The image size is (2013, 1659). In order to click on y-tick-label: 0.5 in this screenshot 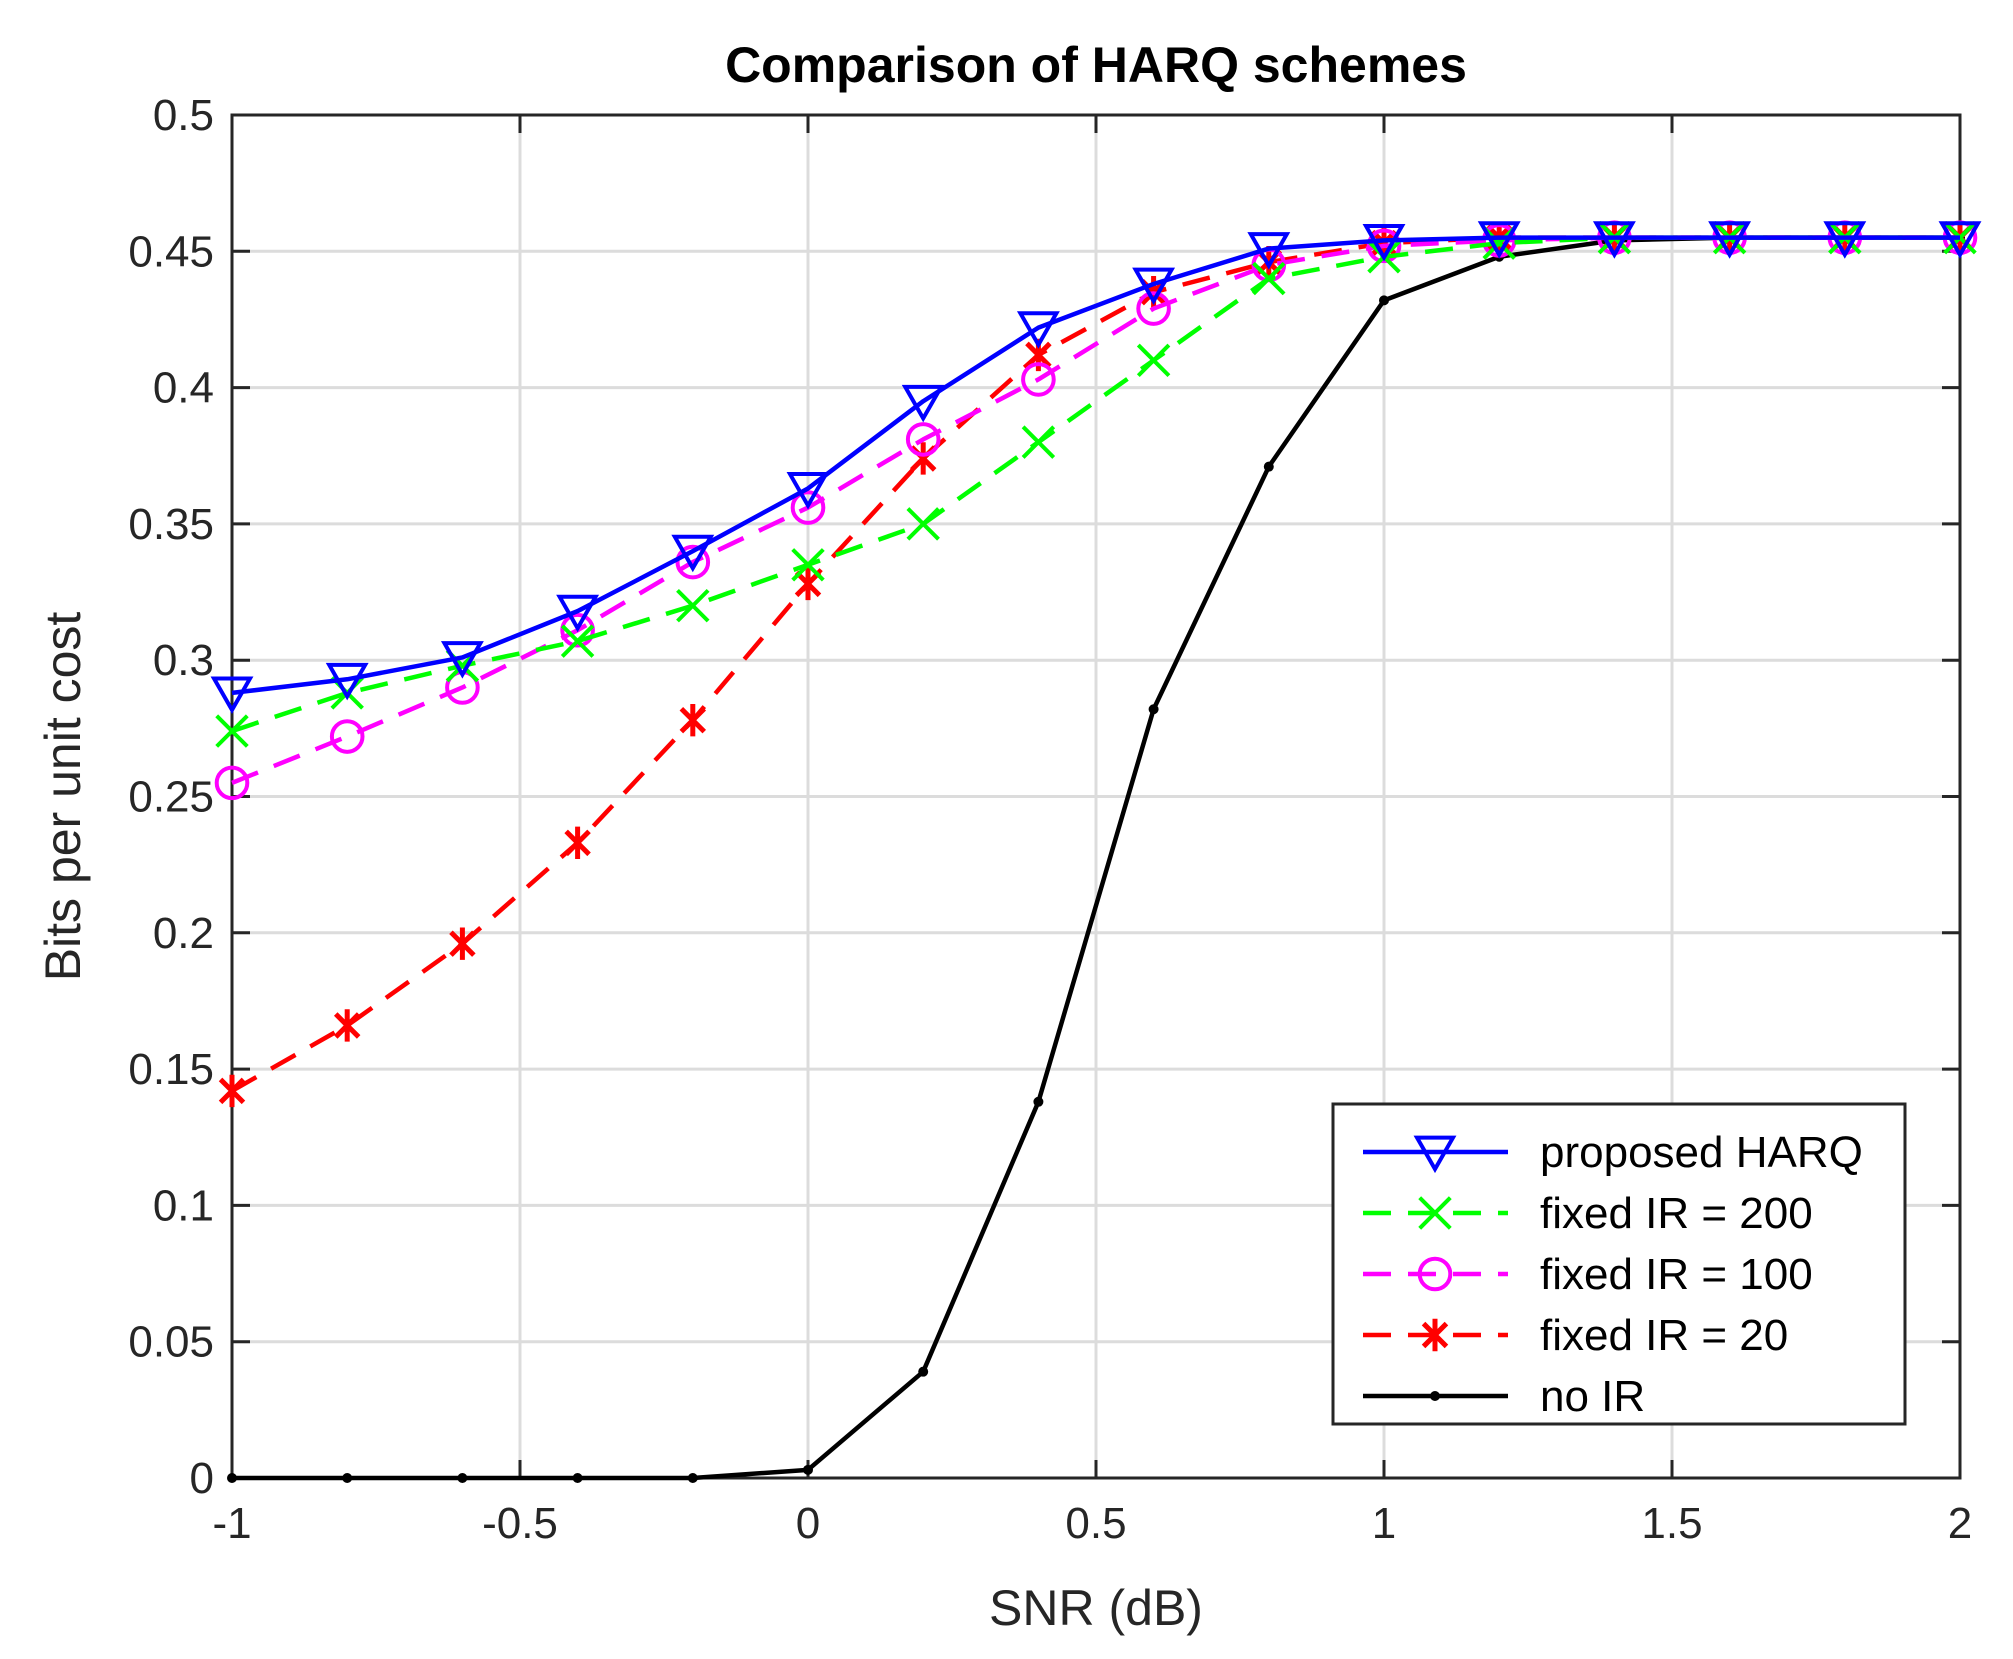, I will do `click(183, 115)`.